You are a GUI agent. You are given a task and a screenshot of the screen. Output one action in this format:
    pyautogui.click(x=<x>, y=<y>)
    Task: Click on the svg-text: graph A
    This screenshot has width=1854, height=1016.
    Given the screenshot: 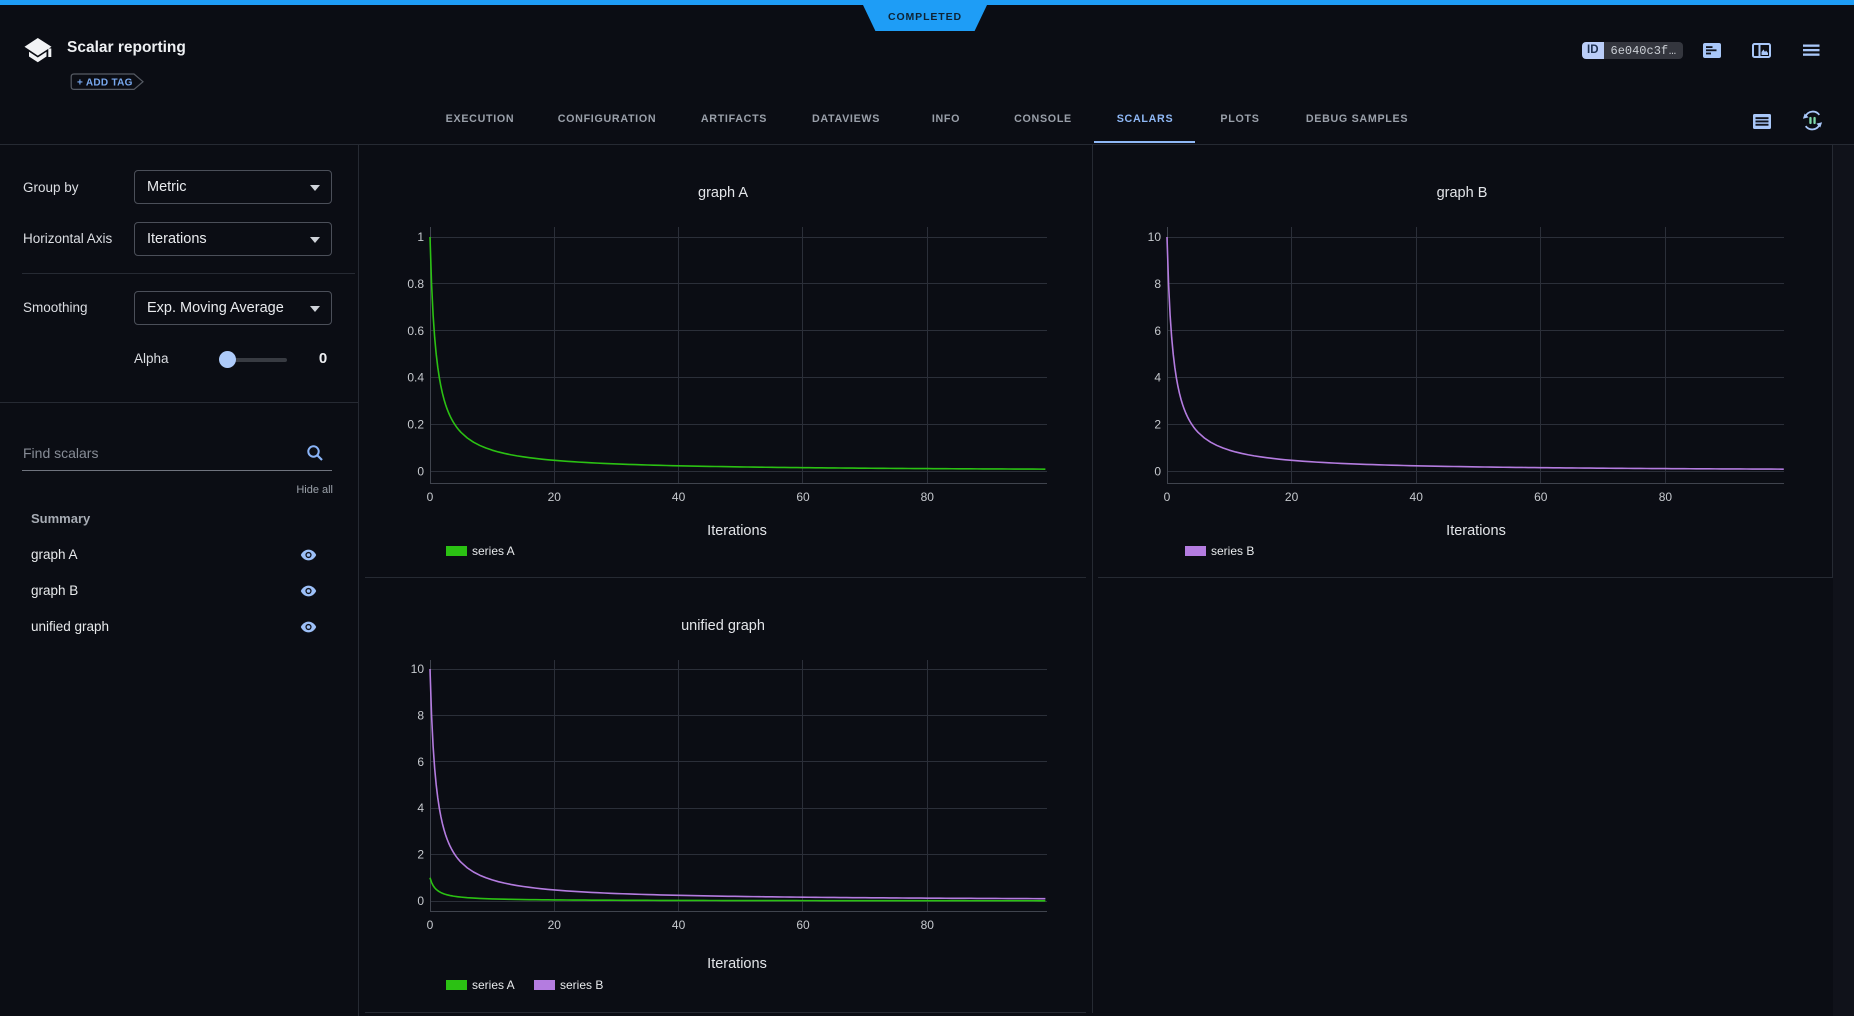 What is the action you would take?
    pyautogui.click(x=723, y=193)
    